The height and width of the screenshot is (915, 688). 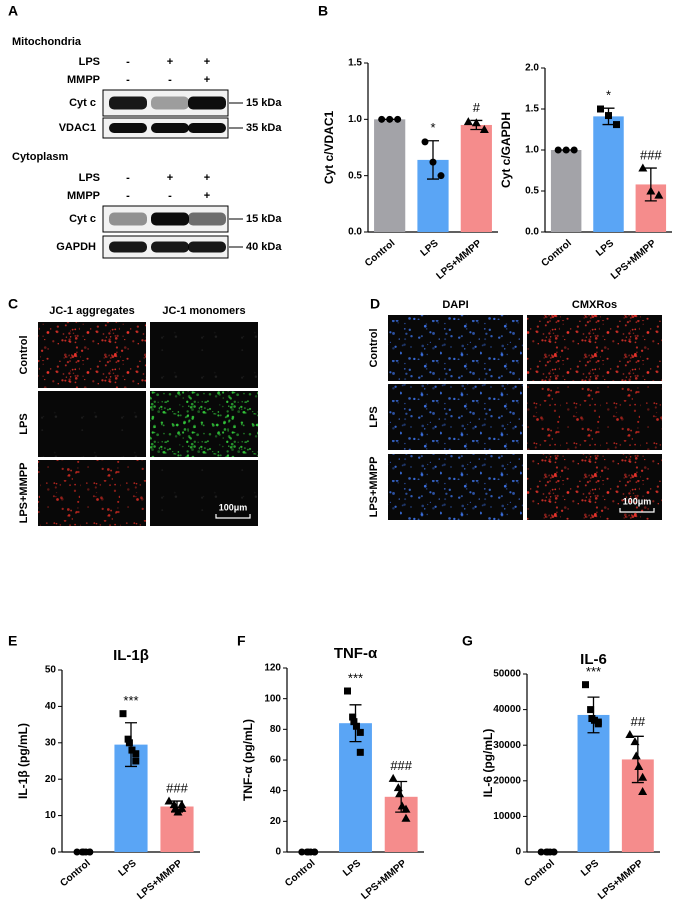 What do you see at coordinates (51, 815) in the screenshot?
I see `y-tick-label: 10` at bounding box center [51, 815].